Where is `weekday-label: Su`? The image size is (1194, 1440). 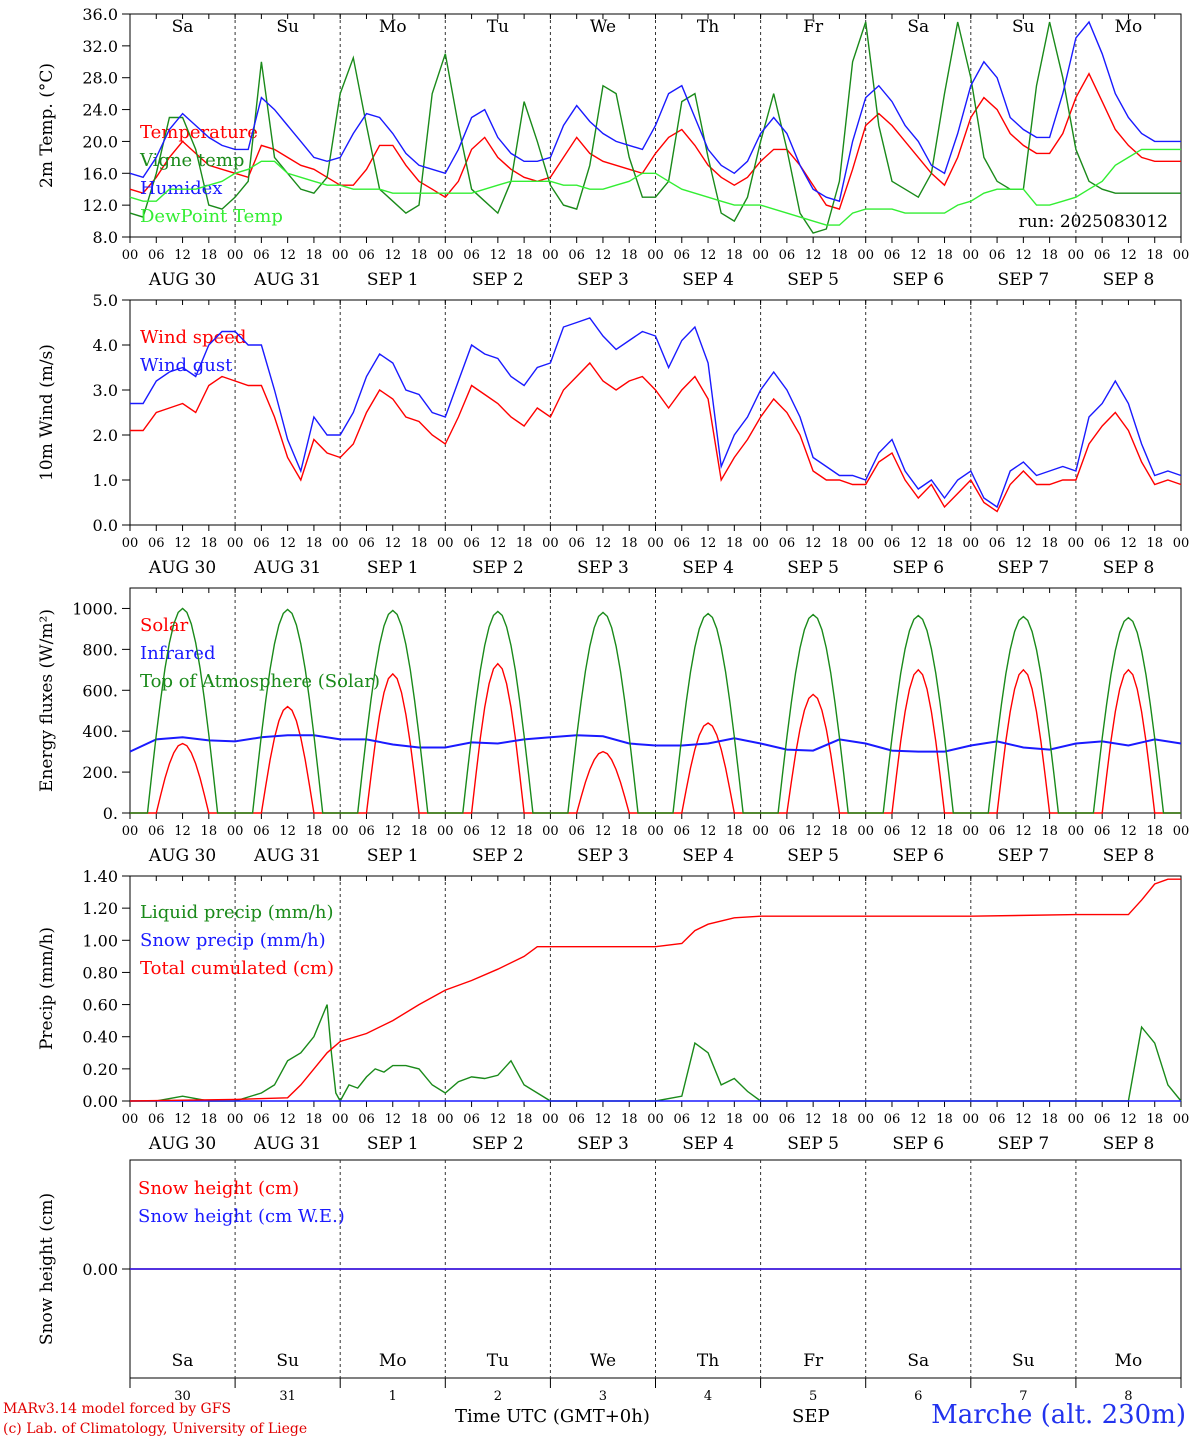 weekday-label: Su is located at coordinates (1023, 27).